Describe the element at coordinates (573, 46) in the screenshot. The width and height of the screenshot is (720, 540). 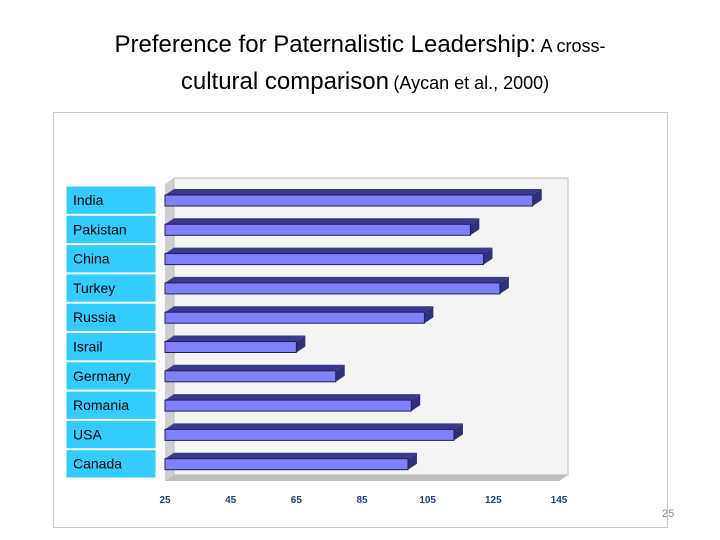
I see `title-tail: A cross-` at that location.